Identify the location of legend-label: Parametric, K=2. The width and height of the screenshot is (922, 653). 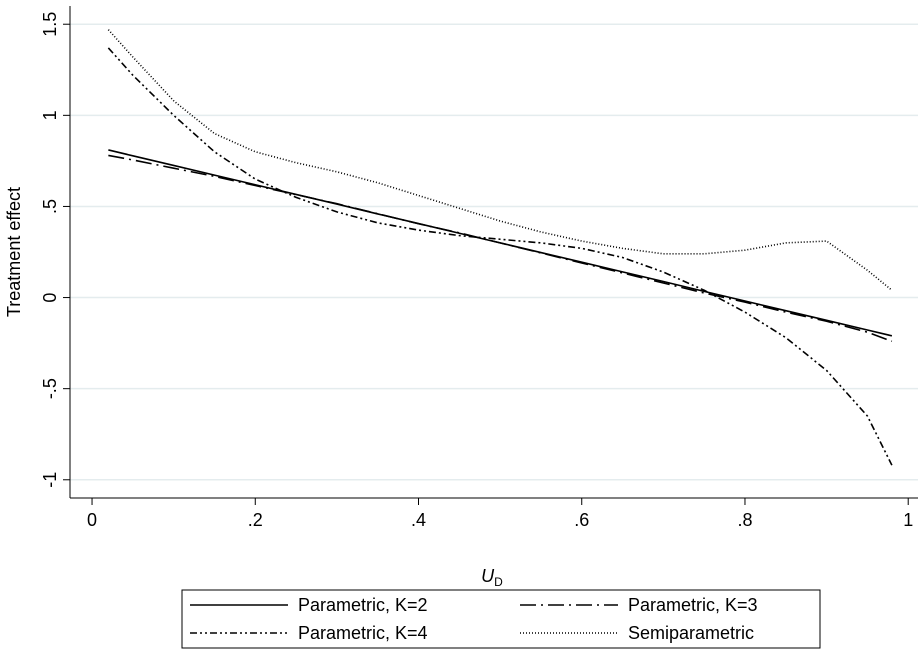
(363, 605).